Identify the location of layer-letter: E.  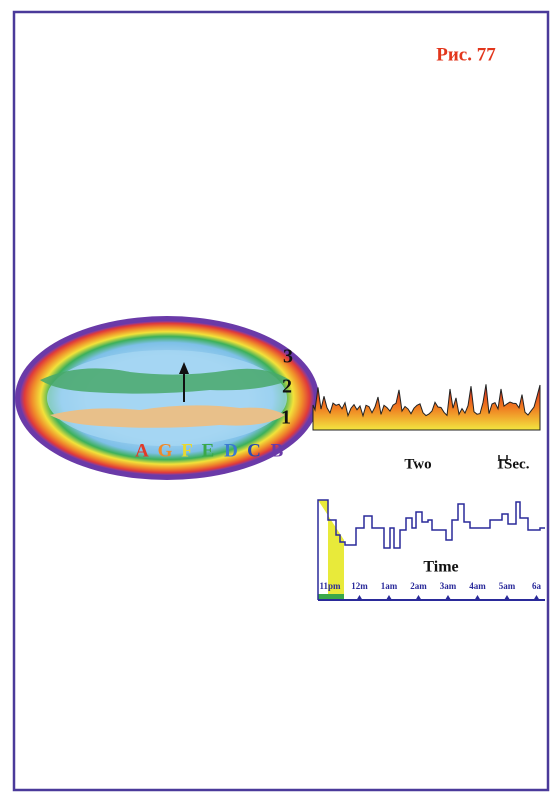
(208, 450).